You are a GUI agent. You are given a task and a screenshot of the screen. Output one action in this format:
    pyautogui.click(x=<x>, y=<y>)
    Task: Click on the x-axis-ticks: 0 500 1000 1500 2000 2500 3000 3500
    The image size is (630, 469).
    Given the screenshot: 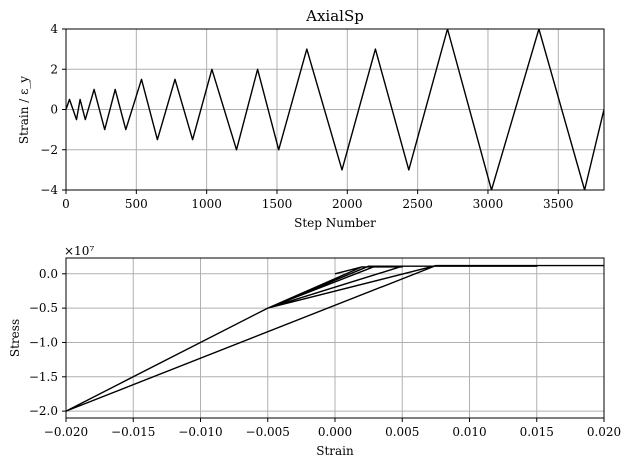 What is the action you would take?
    pyautogui.click(x=318, y=200)
    